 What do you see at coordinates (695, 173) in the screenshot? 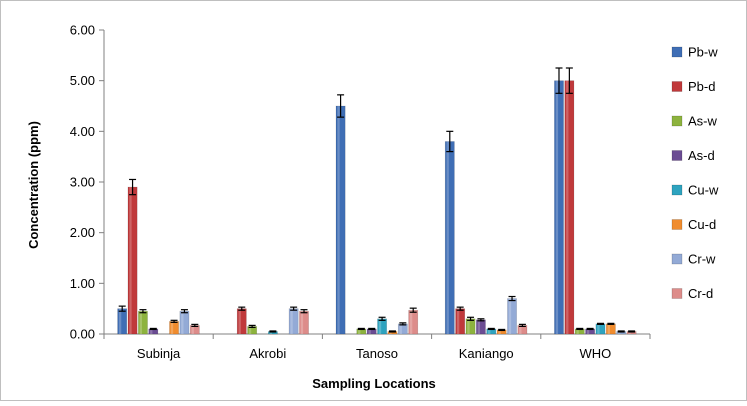
I see `legend: Pb-w Pb-d As-w As-d Cu-w Cu-d Cr-w Cr-d` at bounding box center [695, 173].